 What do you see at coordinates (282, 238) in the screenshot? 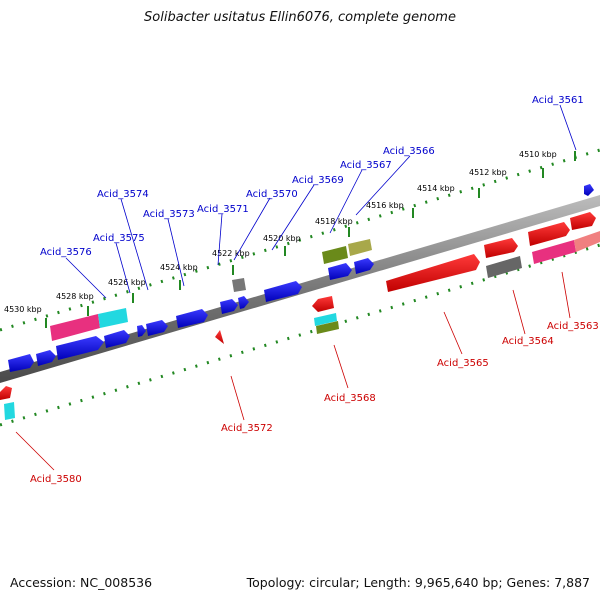
I see `tick-label: 4520 kbp` at bounding box center [282, 238].